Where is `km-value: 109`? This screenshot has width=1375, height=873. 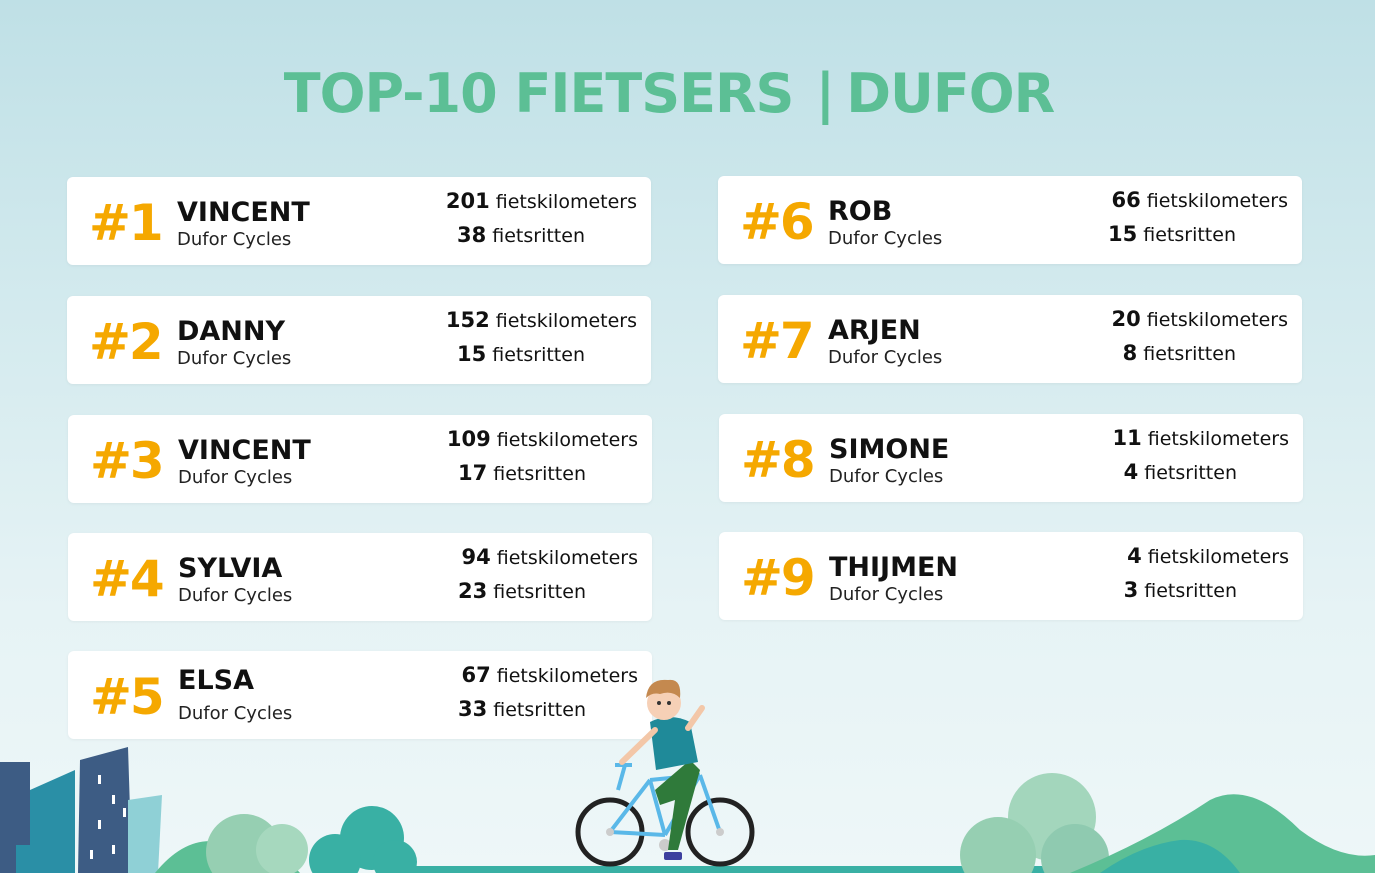
km-value: 109 is located at coordinates (468, 439).